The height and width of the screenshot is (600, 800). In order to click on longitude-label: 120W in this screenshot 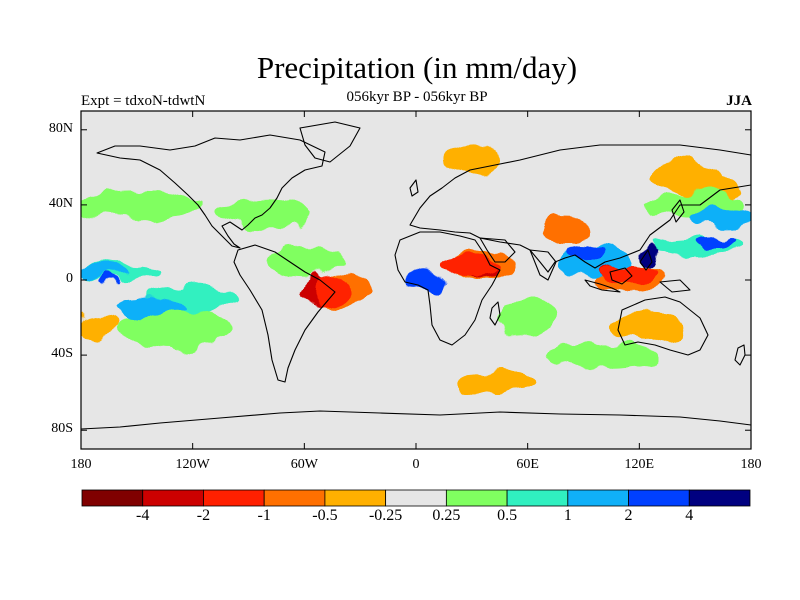, I will do `click(192, 464)`.